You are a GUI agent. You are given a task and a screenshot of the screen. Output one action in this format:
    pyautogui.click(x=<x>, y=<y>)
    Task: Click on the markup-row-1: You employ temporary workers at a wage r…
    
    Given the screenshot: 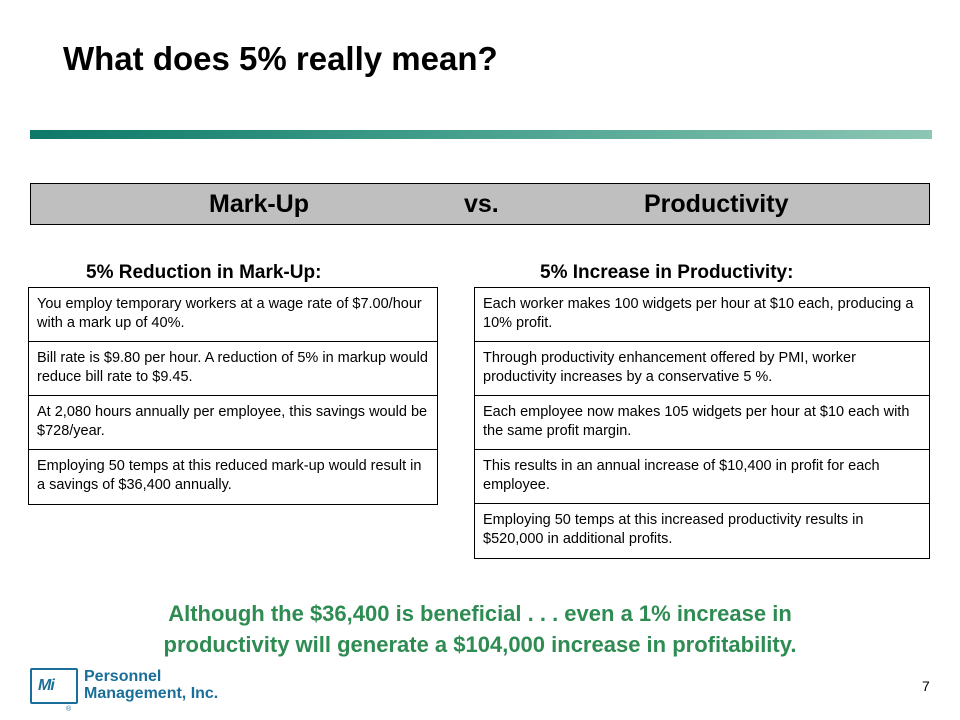 What is the action you would take?
    pyautogui.click(x=233, y=315)
    